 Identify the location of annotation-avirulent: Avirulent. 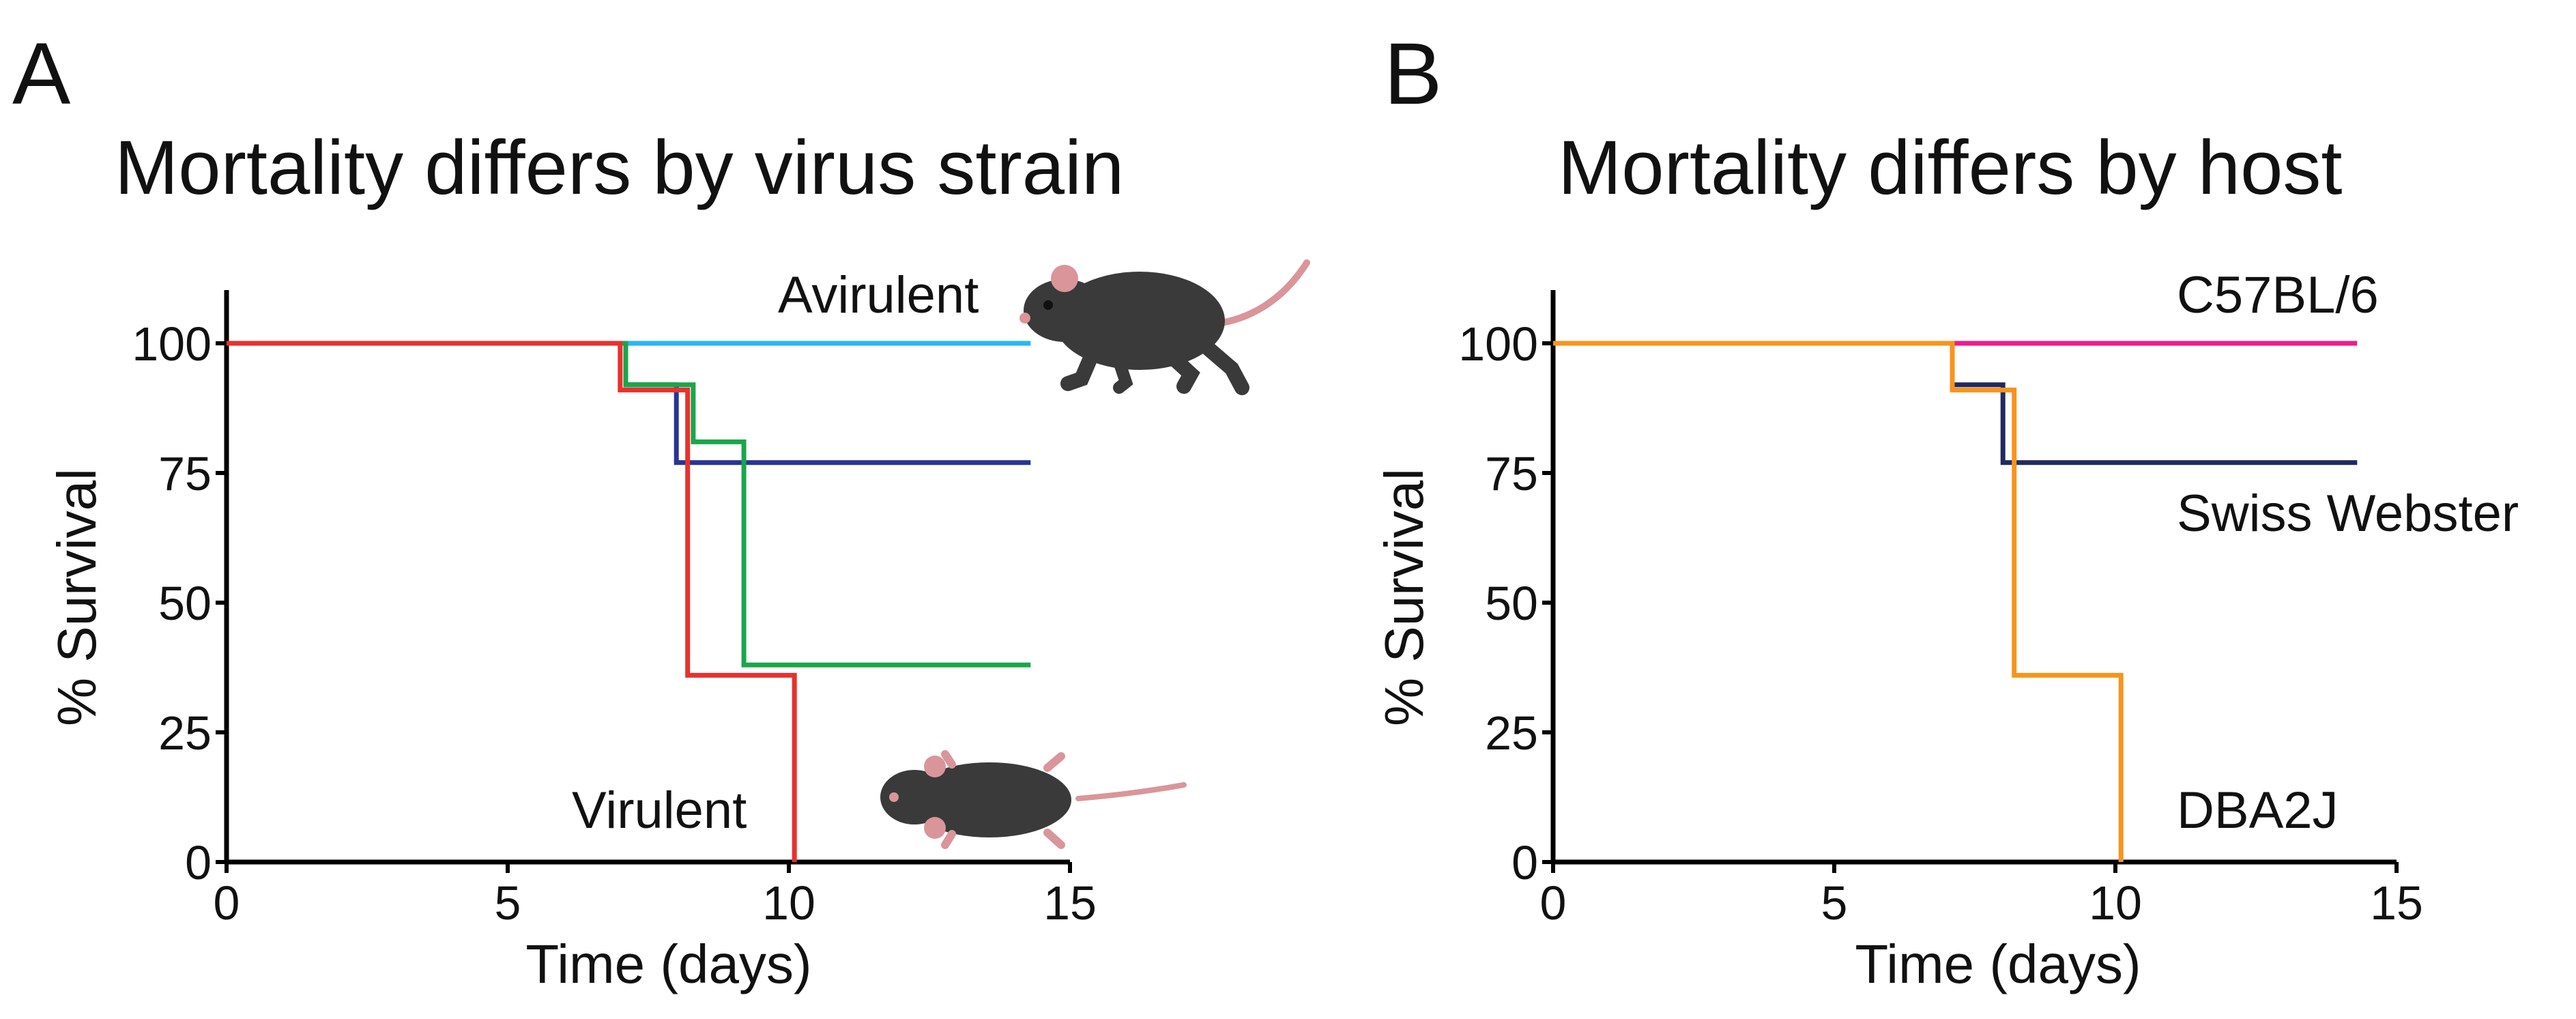
(878, 295).